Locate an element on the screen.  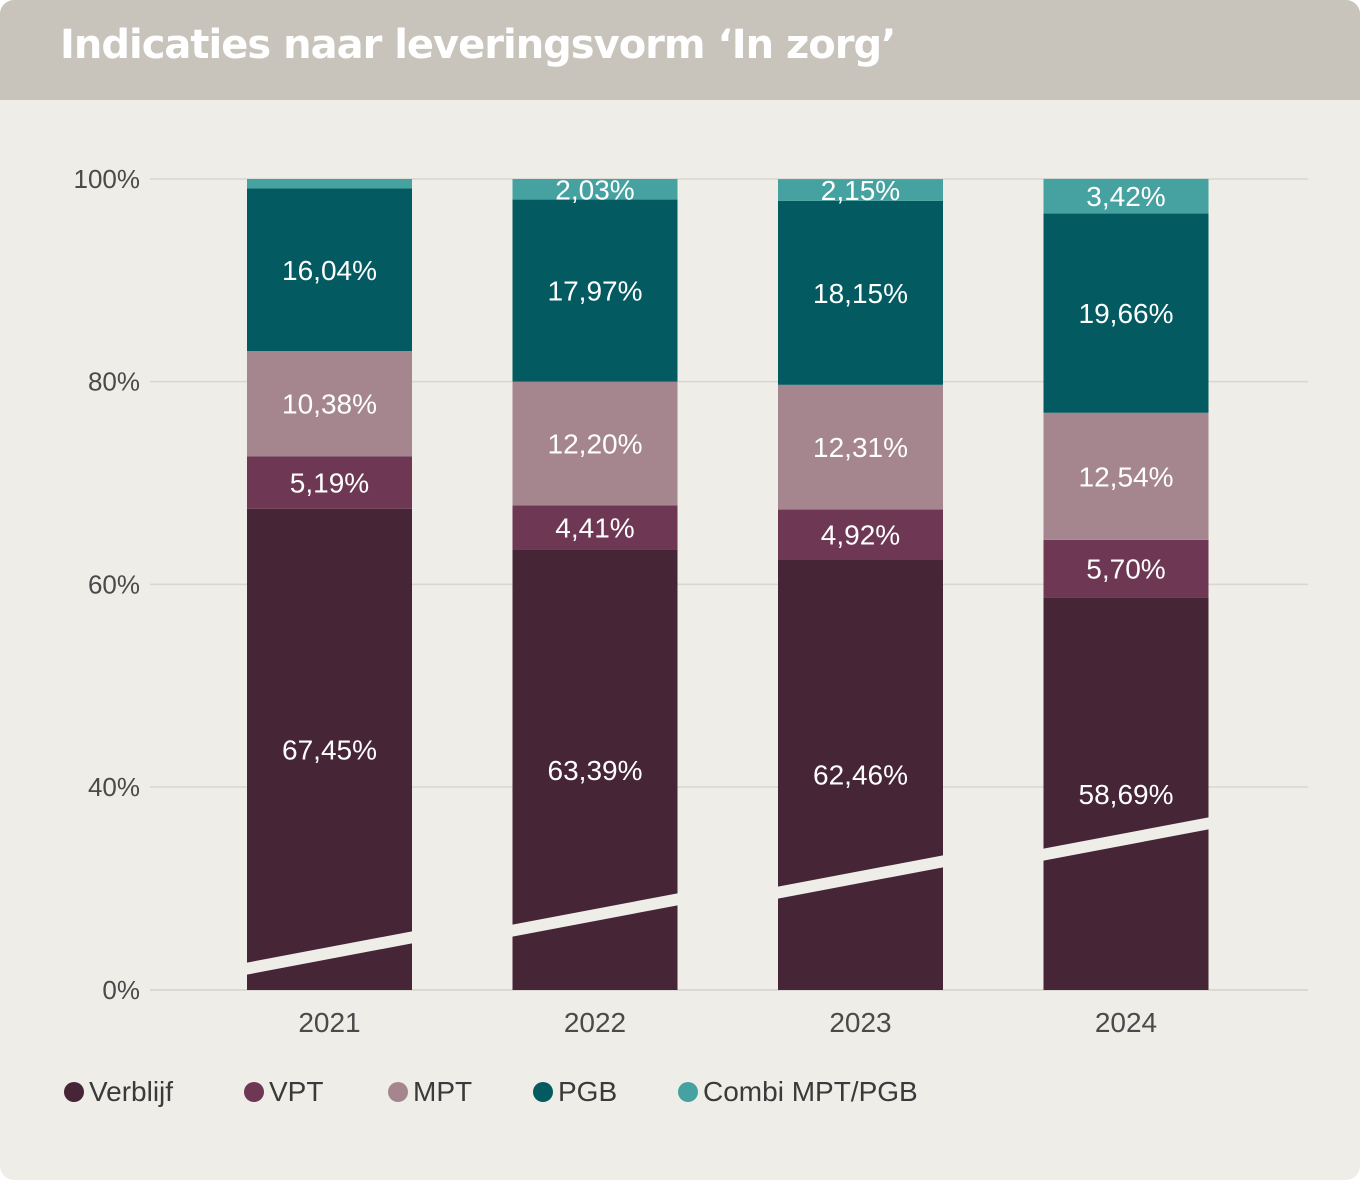
data-label: 2,15% is located at coordinates (860, 190).